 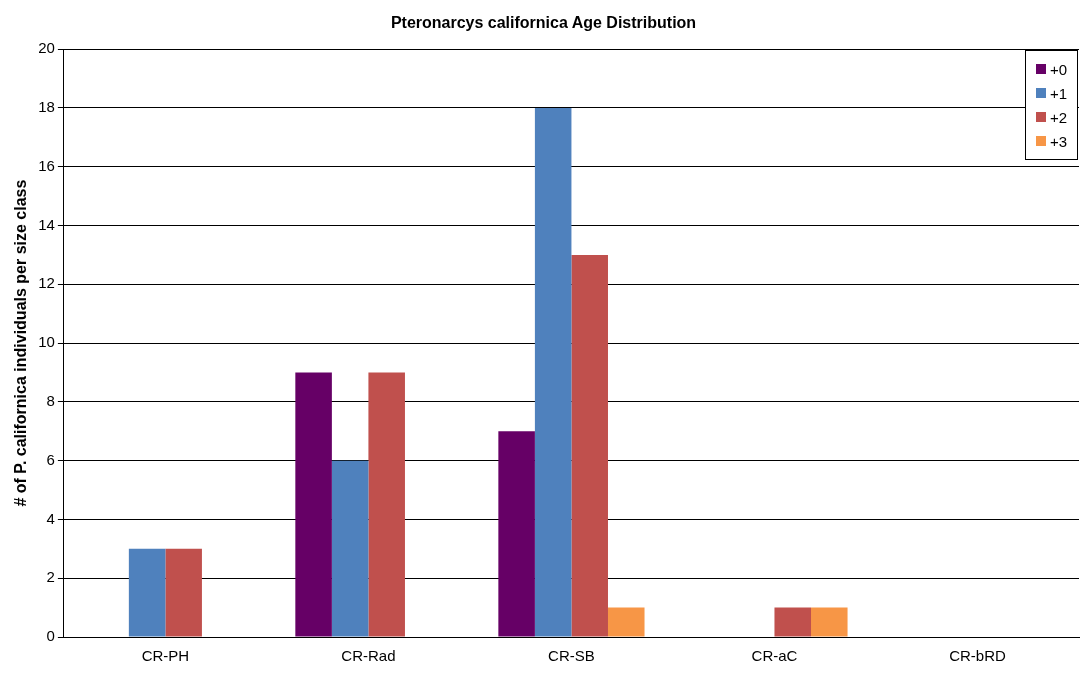 What do you see at coordinates (46, 107) in the screenshot?
I see `y-tick-label: 18` at bounding box center [46, 107].